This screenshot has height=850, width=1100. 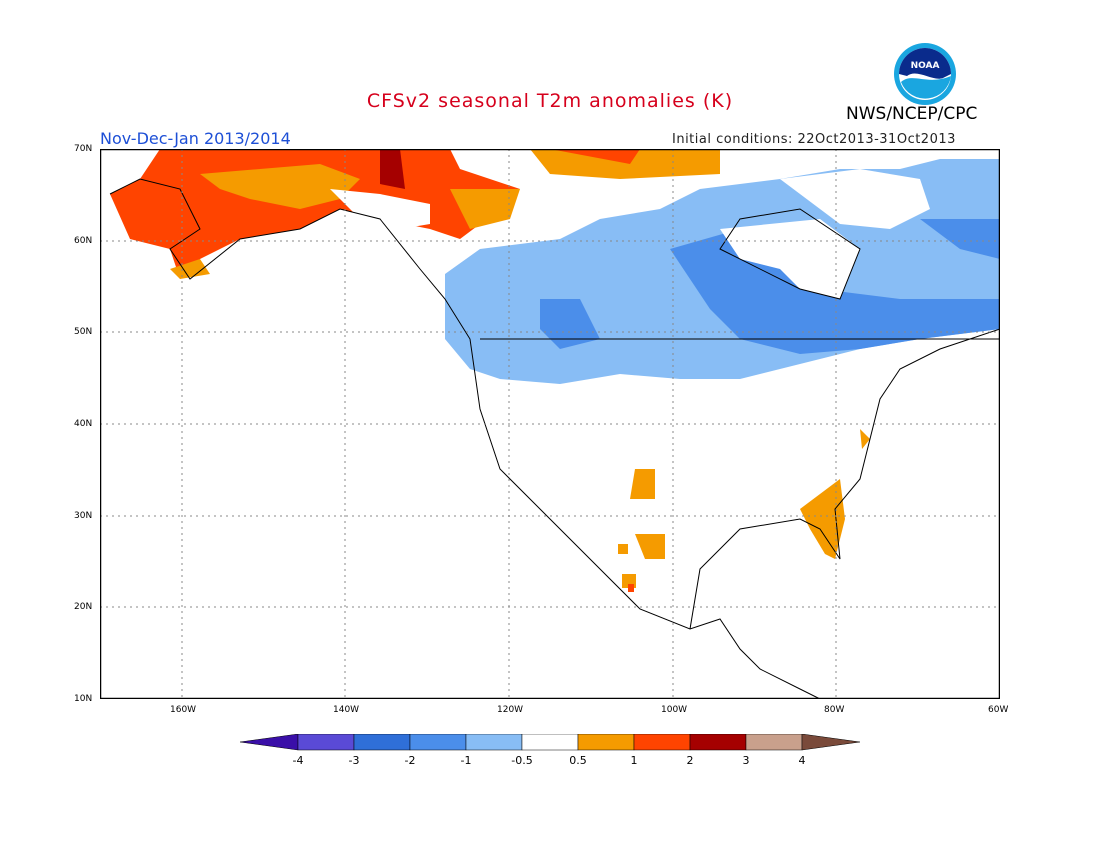 What do you see at coordinates (83, 516) in the screenshot?
I see `lat-label: 30N` at bounding box center [83, 516].